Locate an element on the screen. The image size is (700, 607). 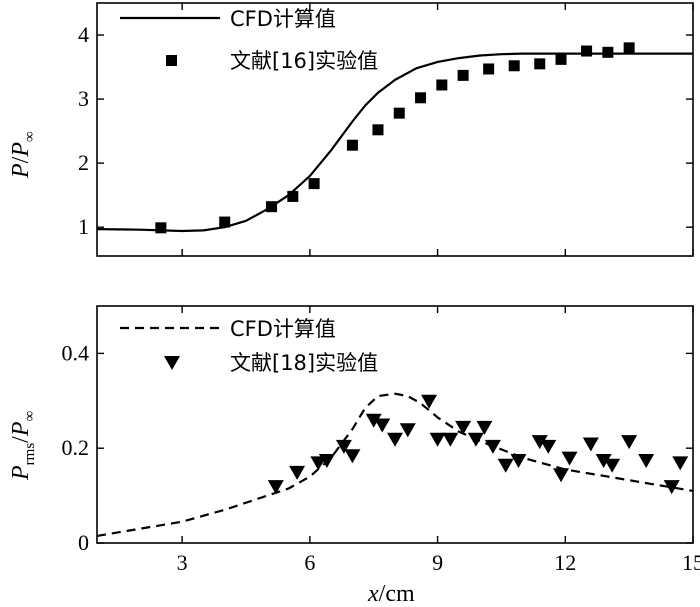
top-legend-label-cfd: CFD计算值 is located at coordinates (283, 19).